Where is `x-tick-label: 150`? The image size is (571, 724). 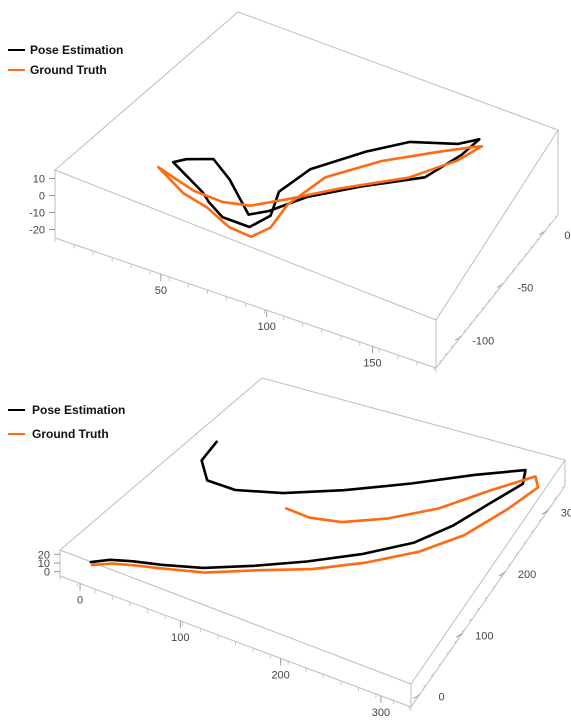
x-tick-label: 150 is located at coordinates (372, 363).